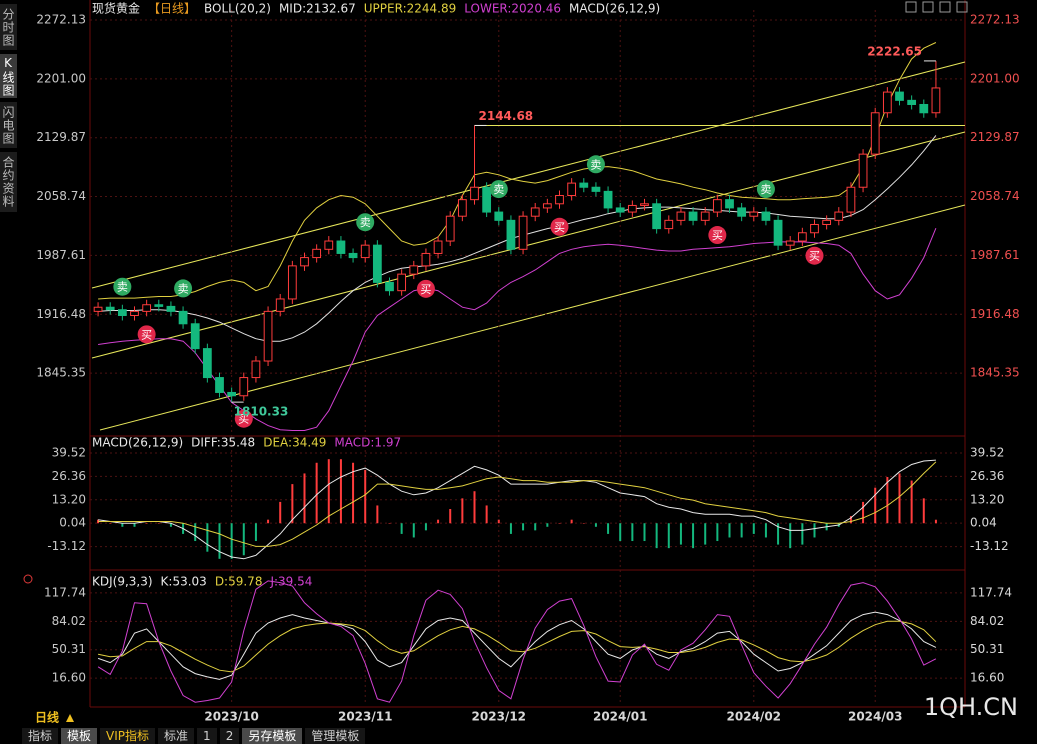 Image resolution: width=1037 pixels, height=744 pixels. What do you see at coordinates (365, 717) in the screenshot?
I see `x-tick-label: 2023/11` at bounding box center [365, 717].